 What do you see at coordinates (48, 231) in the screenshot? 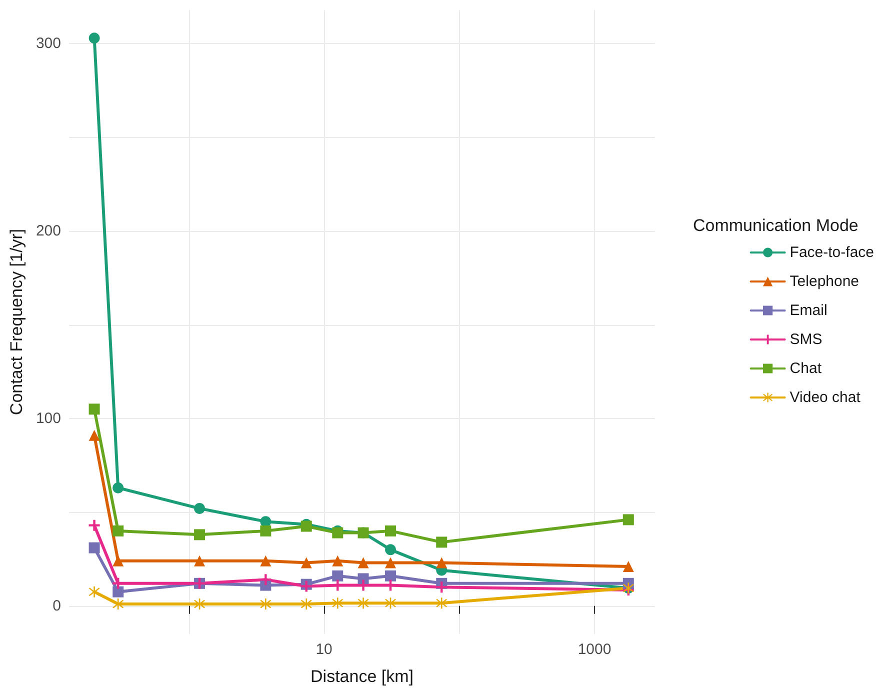
I see `y-tick-label: 200` at bounding box center [48, 231].